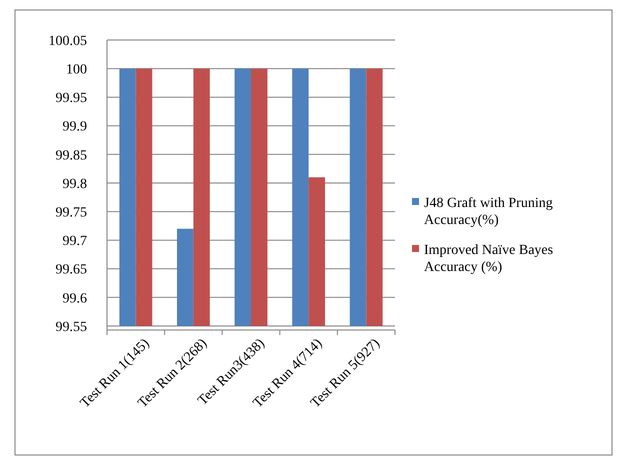  I want to click on y-tick-label: 99.8, so click(74, 184).